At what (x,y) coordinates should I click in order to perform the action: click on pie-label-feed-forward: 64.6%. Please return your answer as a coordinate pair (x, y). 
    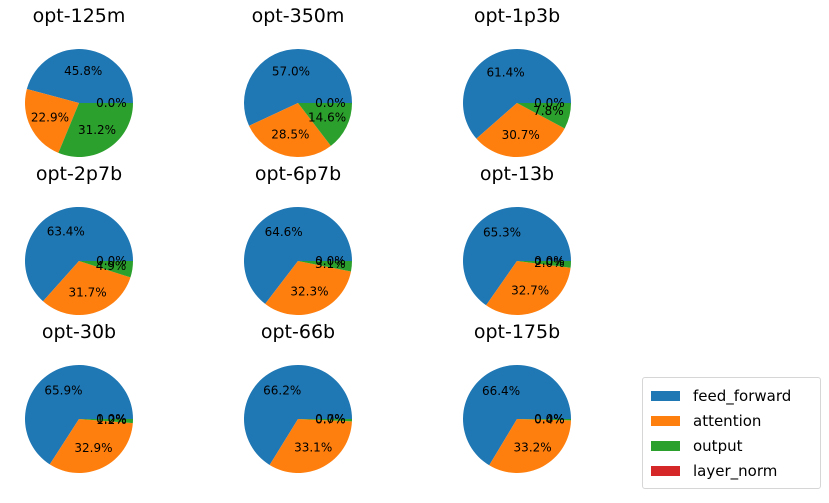
    Looking at the image, I should click on (284, 232).